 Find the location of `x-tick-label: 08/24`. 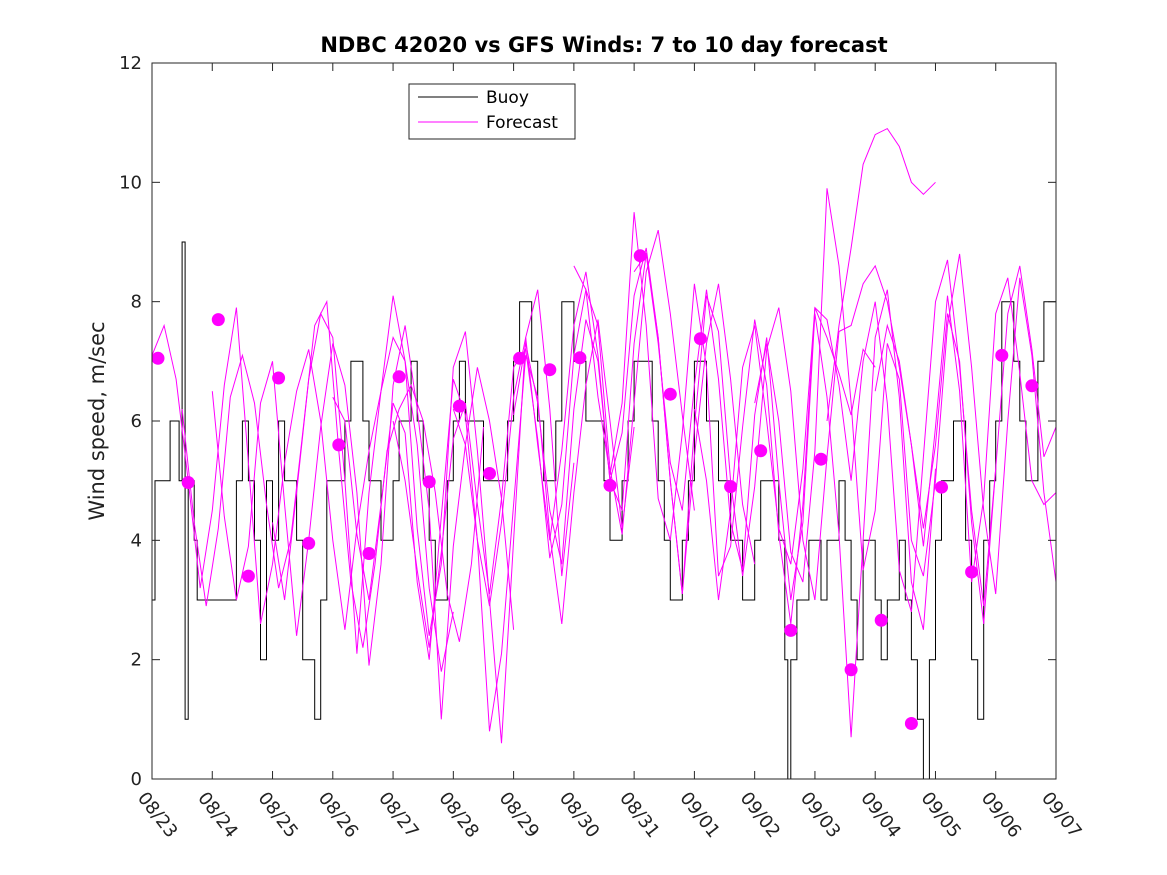

x-tick-label: 08/24 is located at coordinates (217, 815).